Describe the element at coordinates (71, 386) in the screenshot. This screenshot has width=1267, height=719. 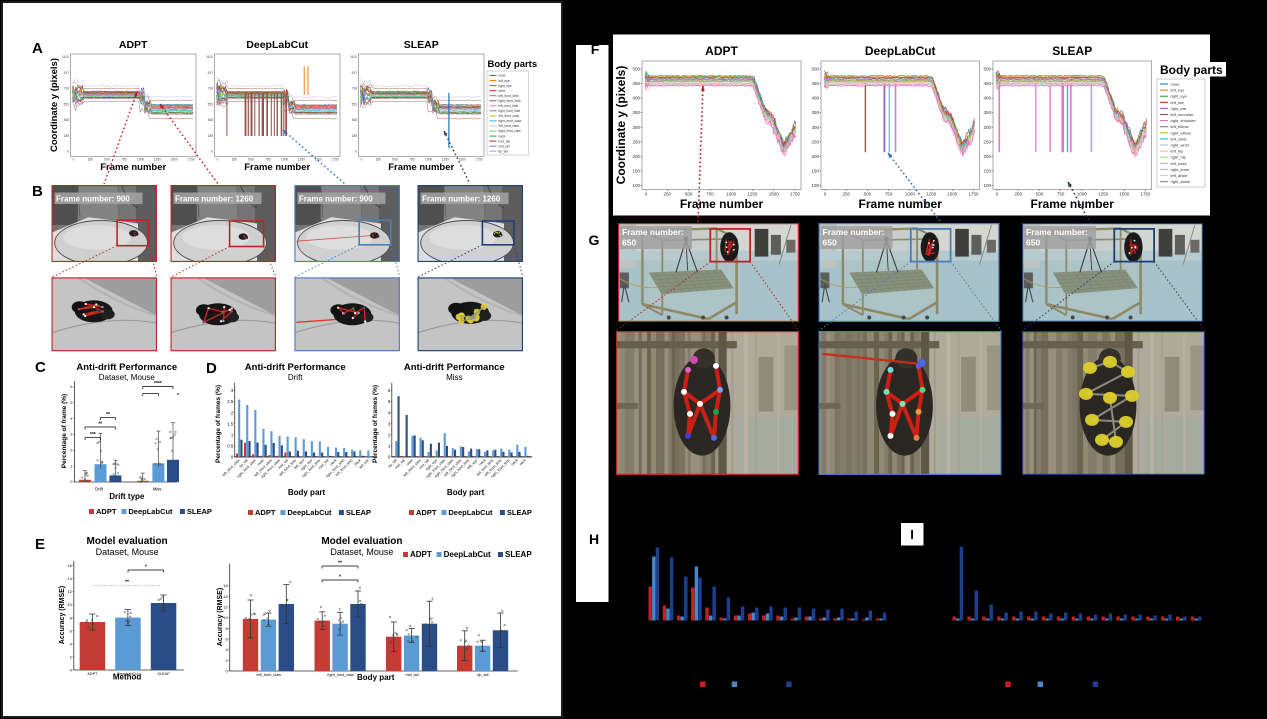
I see `svg-text: 6` at that location.